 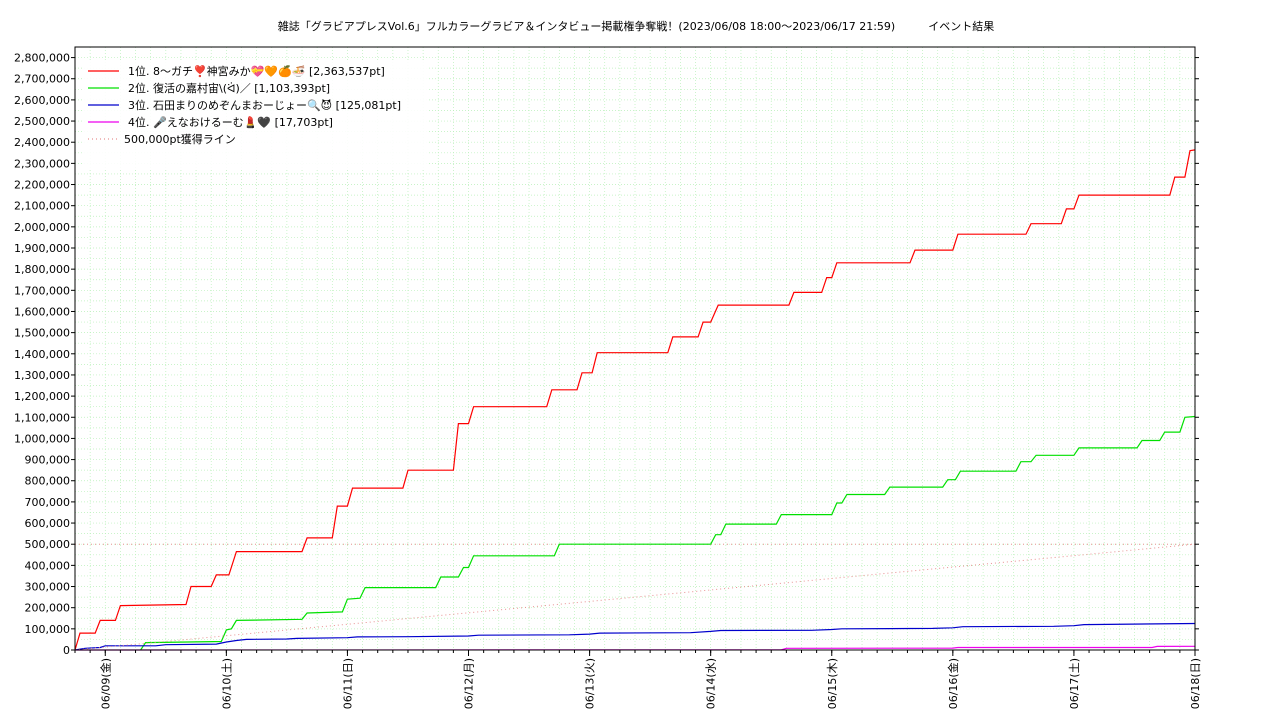 I want to click on x-tick-label: 06/17(土), so click(x=1074, y=683).